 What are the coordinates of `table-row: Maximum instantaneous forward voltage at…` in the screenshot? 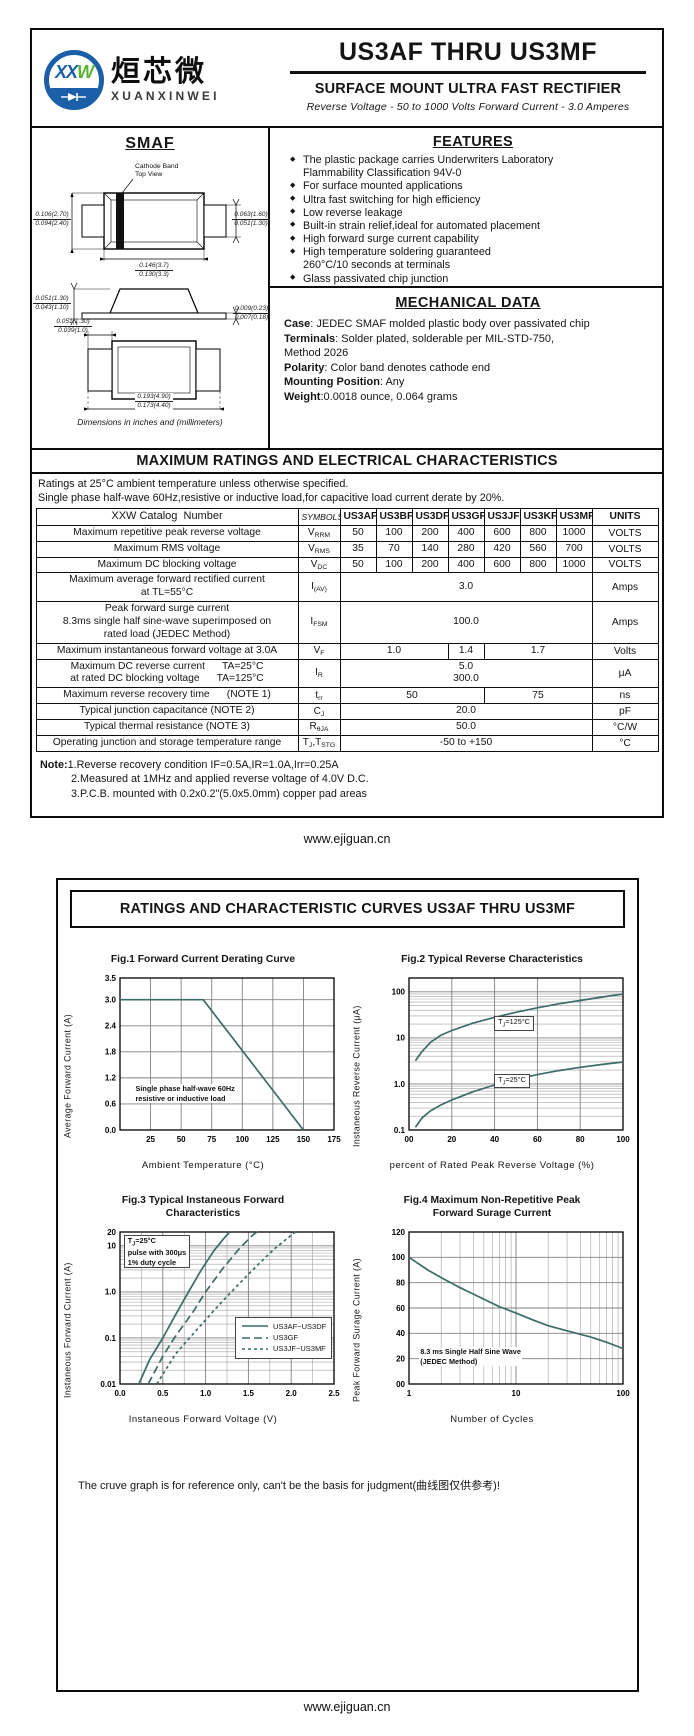 It's located at (347, 651).